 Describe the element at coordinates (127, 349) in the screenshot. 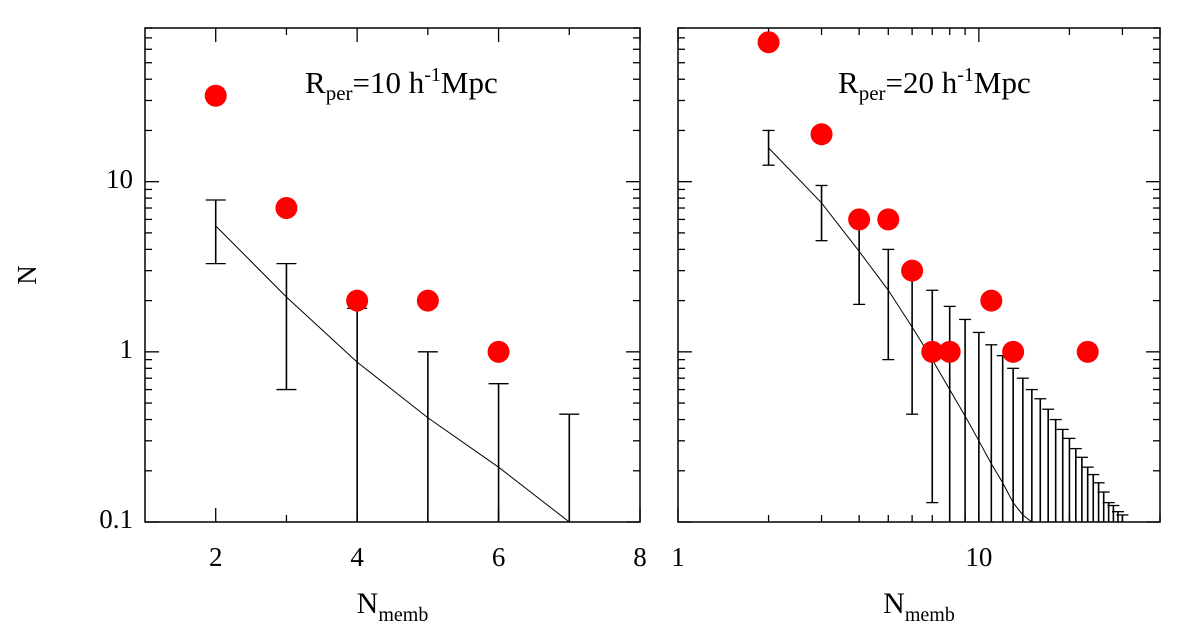

I see `y-tick-label: 1` at that location.